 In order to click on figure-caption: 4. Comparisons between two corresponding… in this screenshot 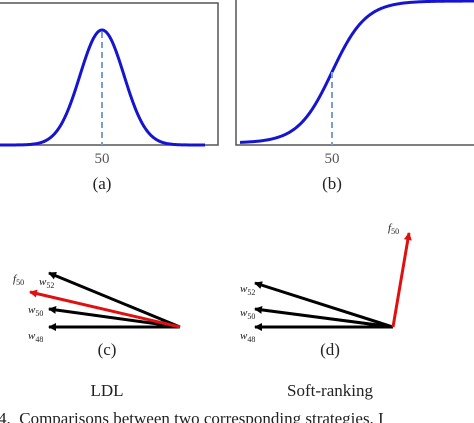, I will do `click(192, 416)`.